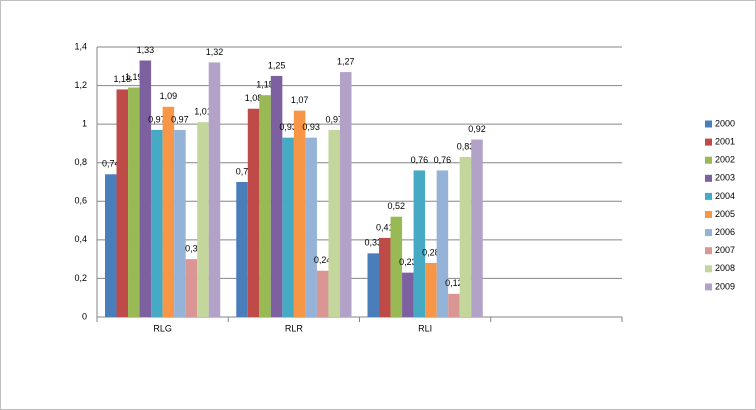 The width and height of the screenshot is (756, 410). I want to click on data-label: 0,33, so click(373, 243).